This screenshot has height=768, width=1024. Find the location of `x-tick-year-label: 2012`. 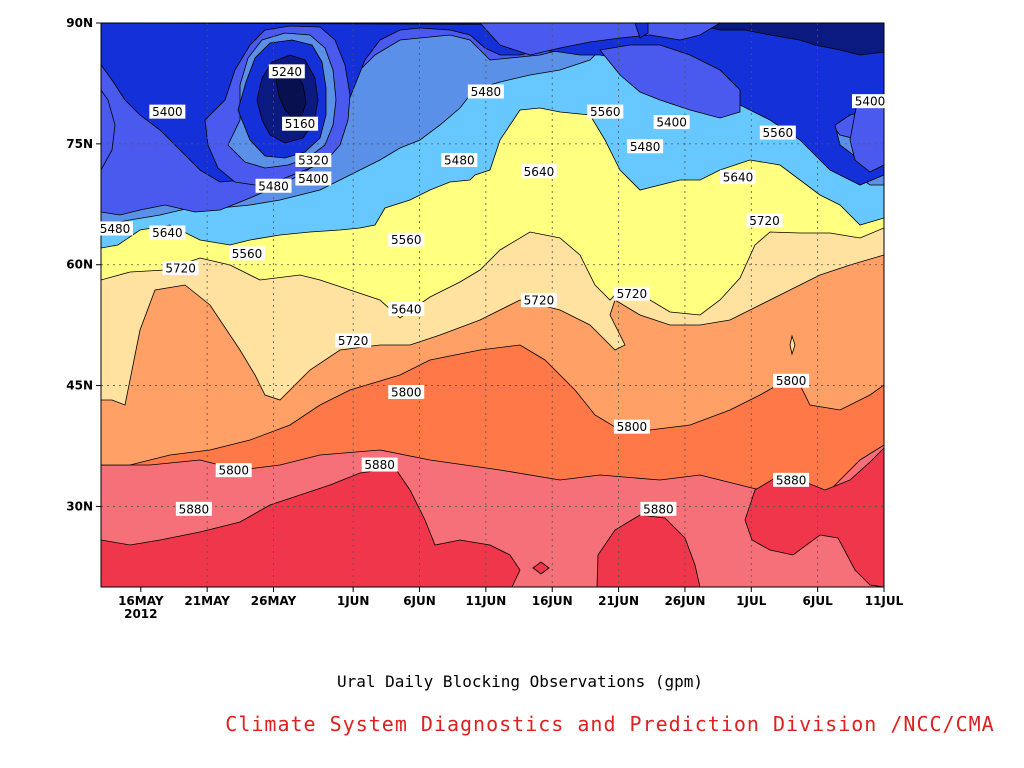

x-tick-year-label: 2012 is located at coordinates (140, 614).